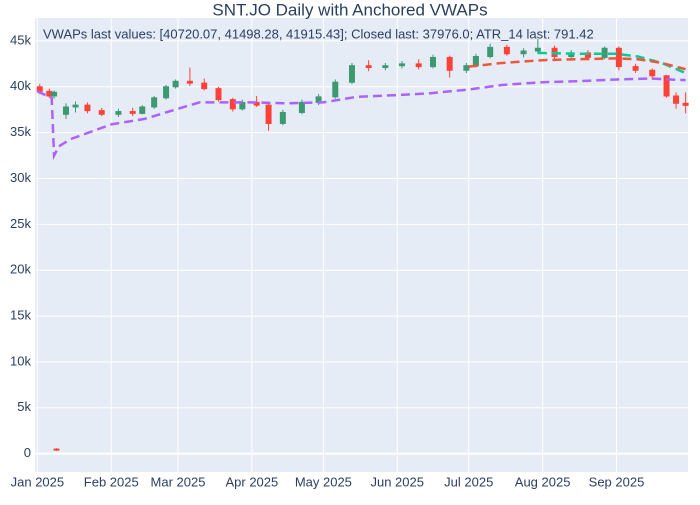 This screenshot has height=505, width=700. Describe the element at coordinates (20, 223) in the screenshot. I see `y-tick-label: 25k` at that location.